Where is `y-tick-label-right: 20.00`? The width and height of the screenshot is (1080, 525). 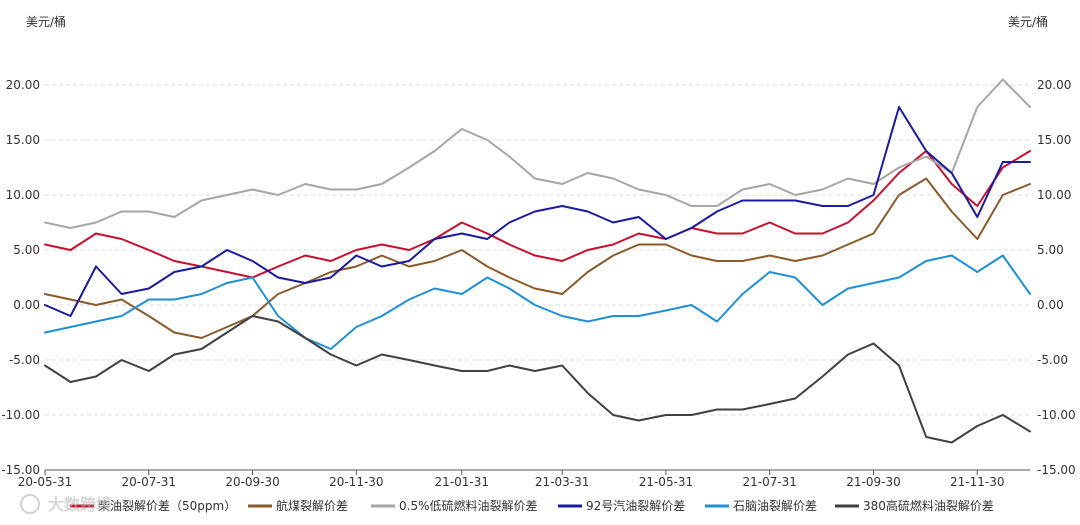 y-tick-label-right: 20.00 is located at coordinates (1054, 85).